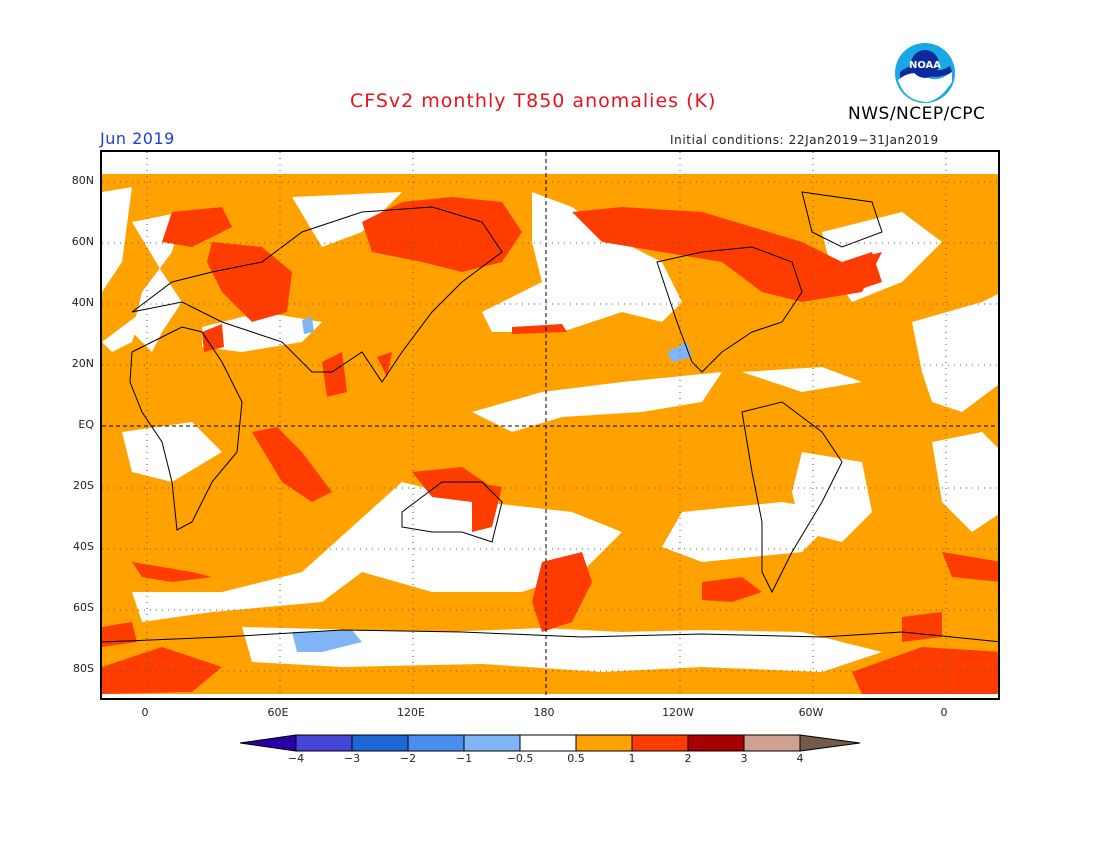  I want to click on lat-label-eq: EQ, so click(86, 424).